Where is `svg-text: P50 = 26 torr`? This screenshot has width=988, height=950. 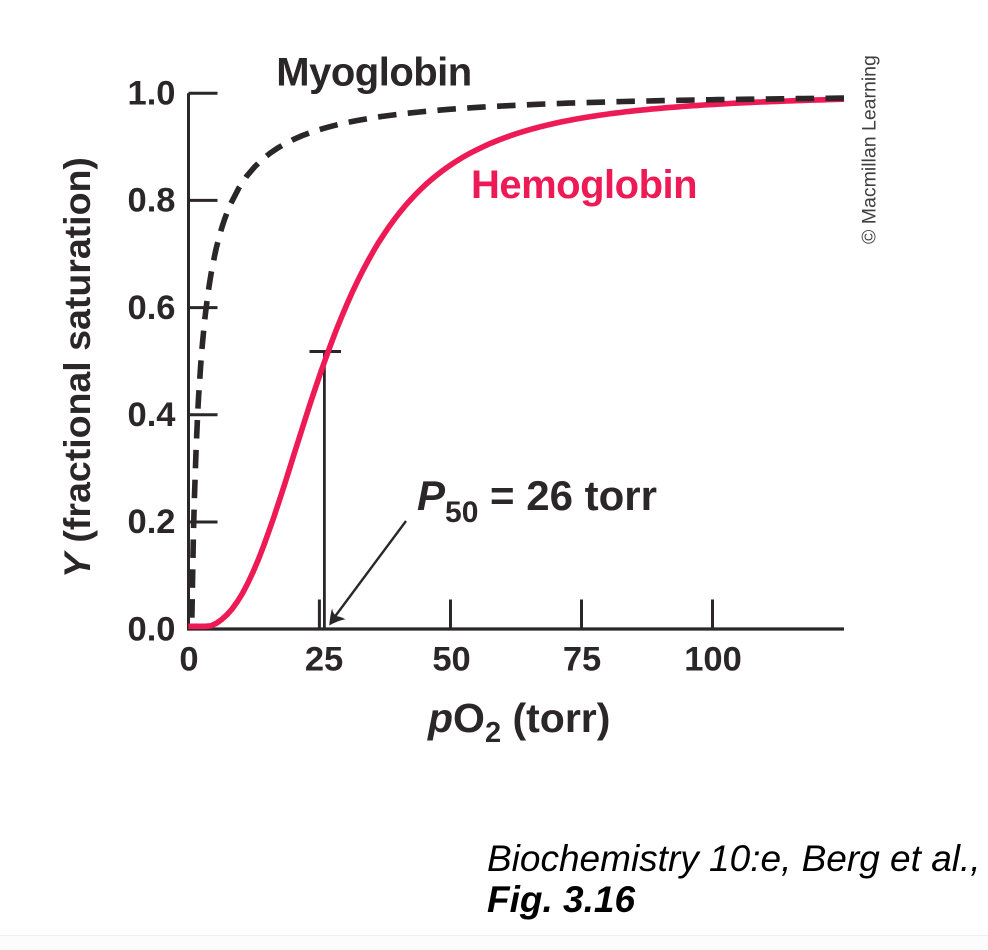 svg-text: P50 = 26 torr is located at coordinates (537, 500).